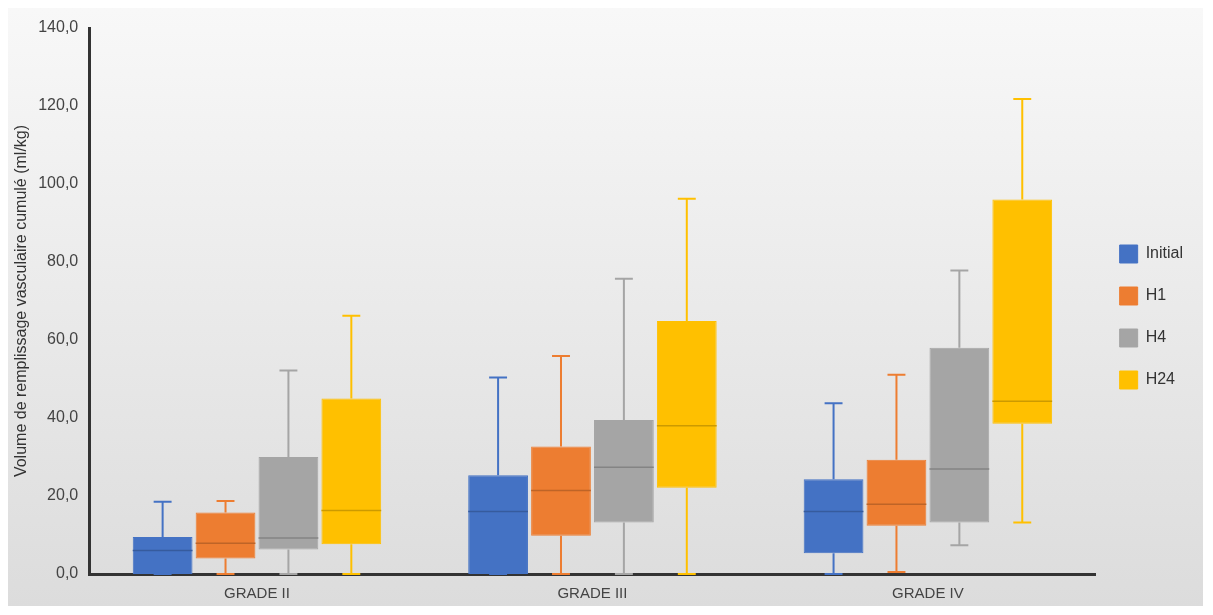 The height and width of the screenshot is (615, 1213). What do you see at coordinates (1160, 379) in the screenshot?
I see `legend-label: H24` at bounding box center [1160, 379].